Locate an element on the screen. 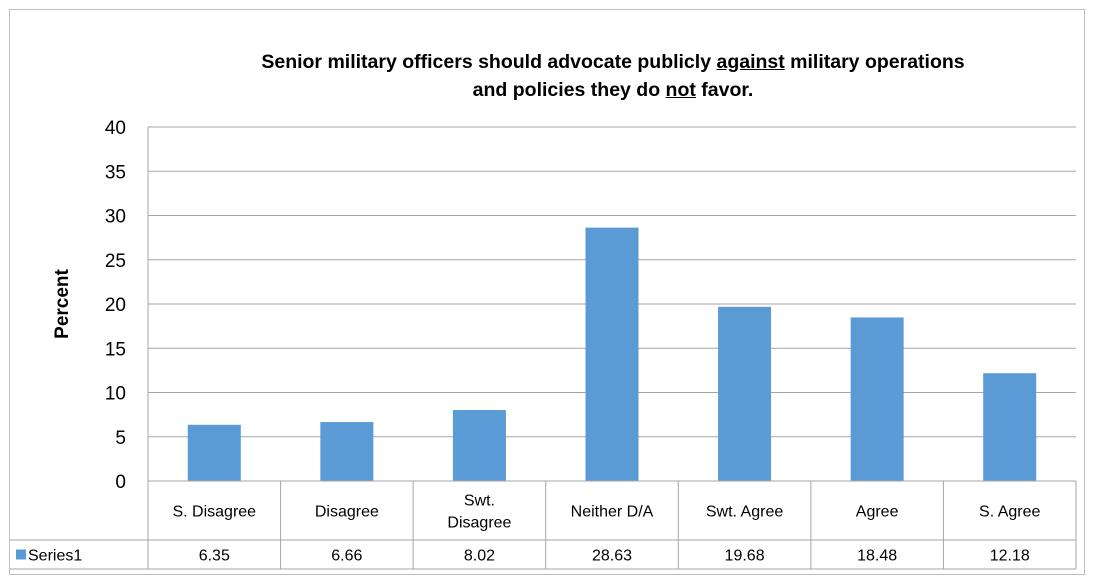  chart-title-part: not is located at coordinates (680, 90).